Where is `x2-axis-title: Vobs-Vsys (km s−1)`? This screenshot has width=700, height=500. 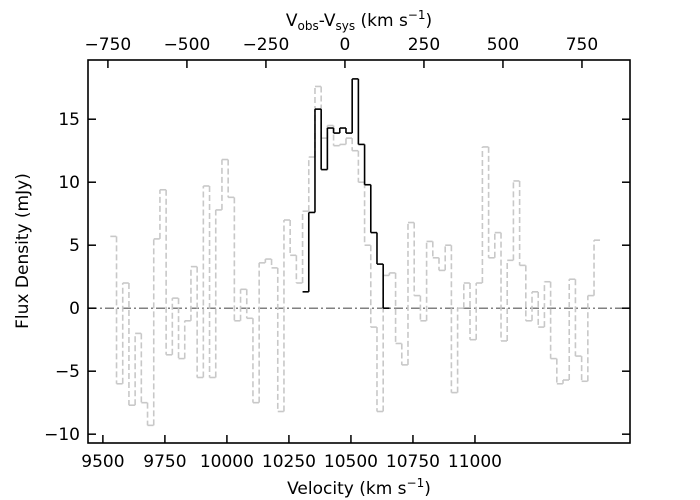
x2-axis-title: Vobs-Vsys (km s−1) is located at coordinates (359, 20).